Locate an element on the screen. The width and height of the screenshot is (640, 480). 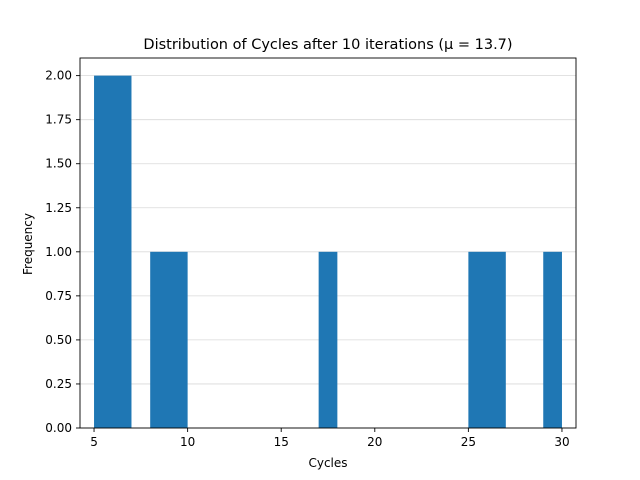
y-axis-label: Frequency is located at coordinates (28, 244).